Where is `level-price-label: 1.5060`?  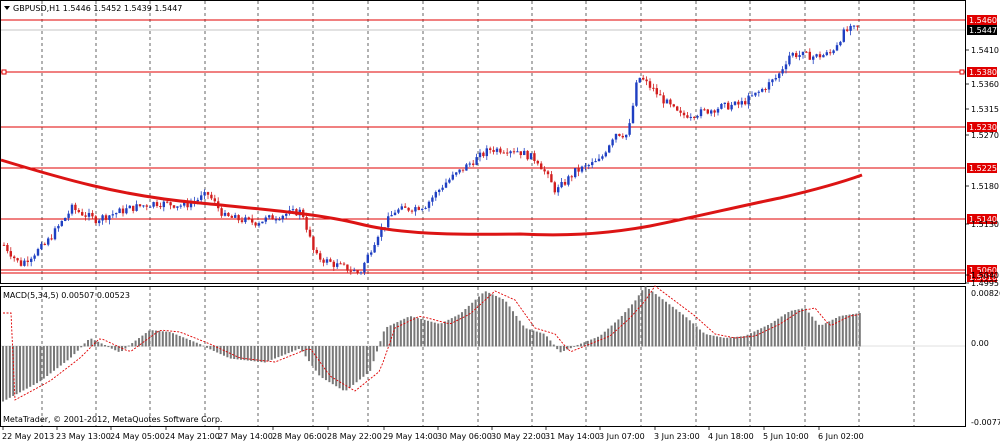 level-price-label: 1.5060 is located at coordinates (983, 270).